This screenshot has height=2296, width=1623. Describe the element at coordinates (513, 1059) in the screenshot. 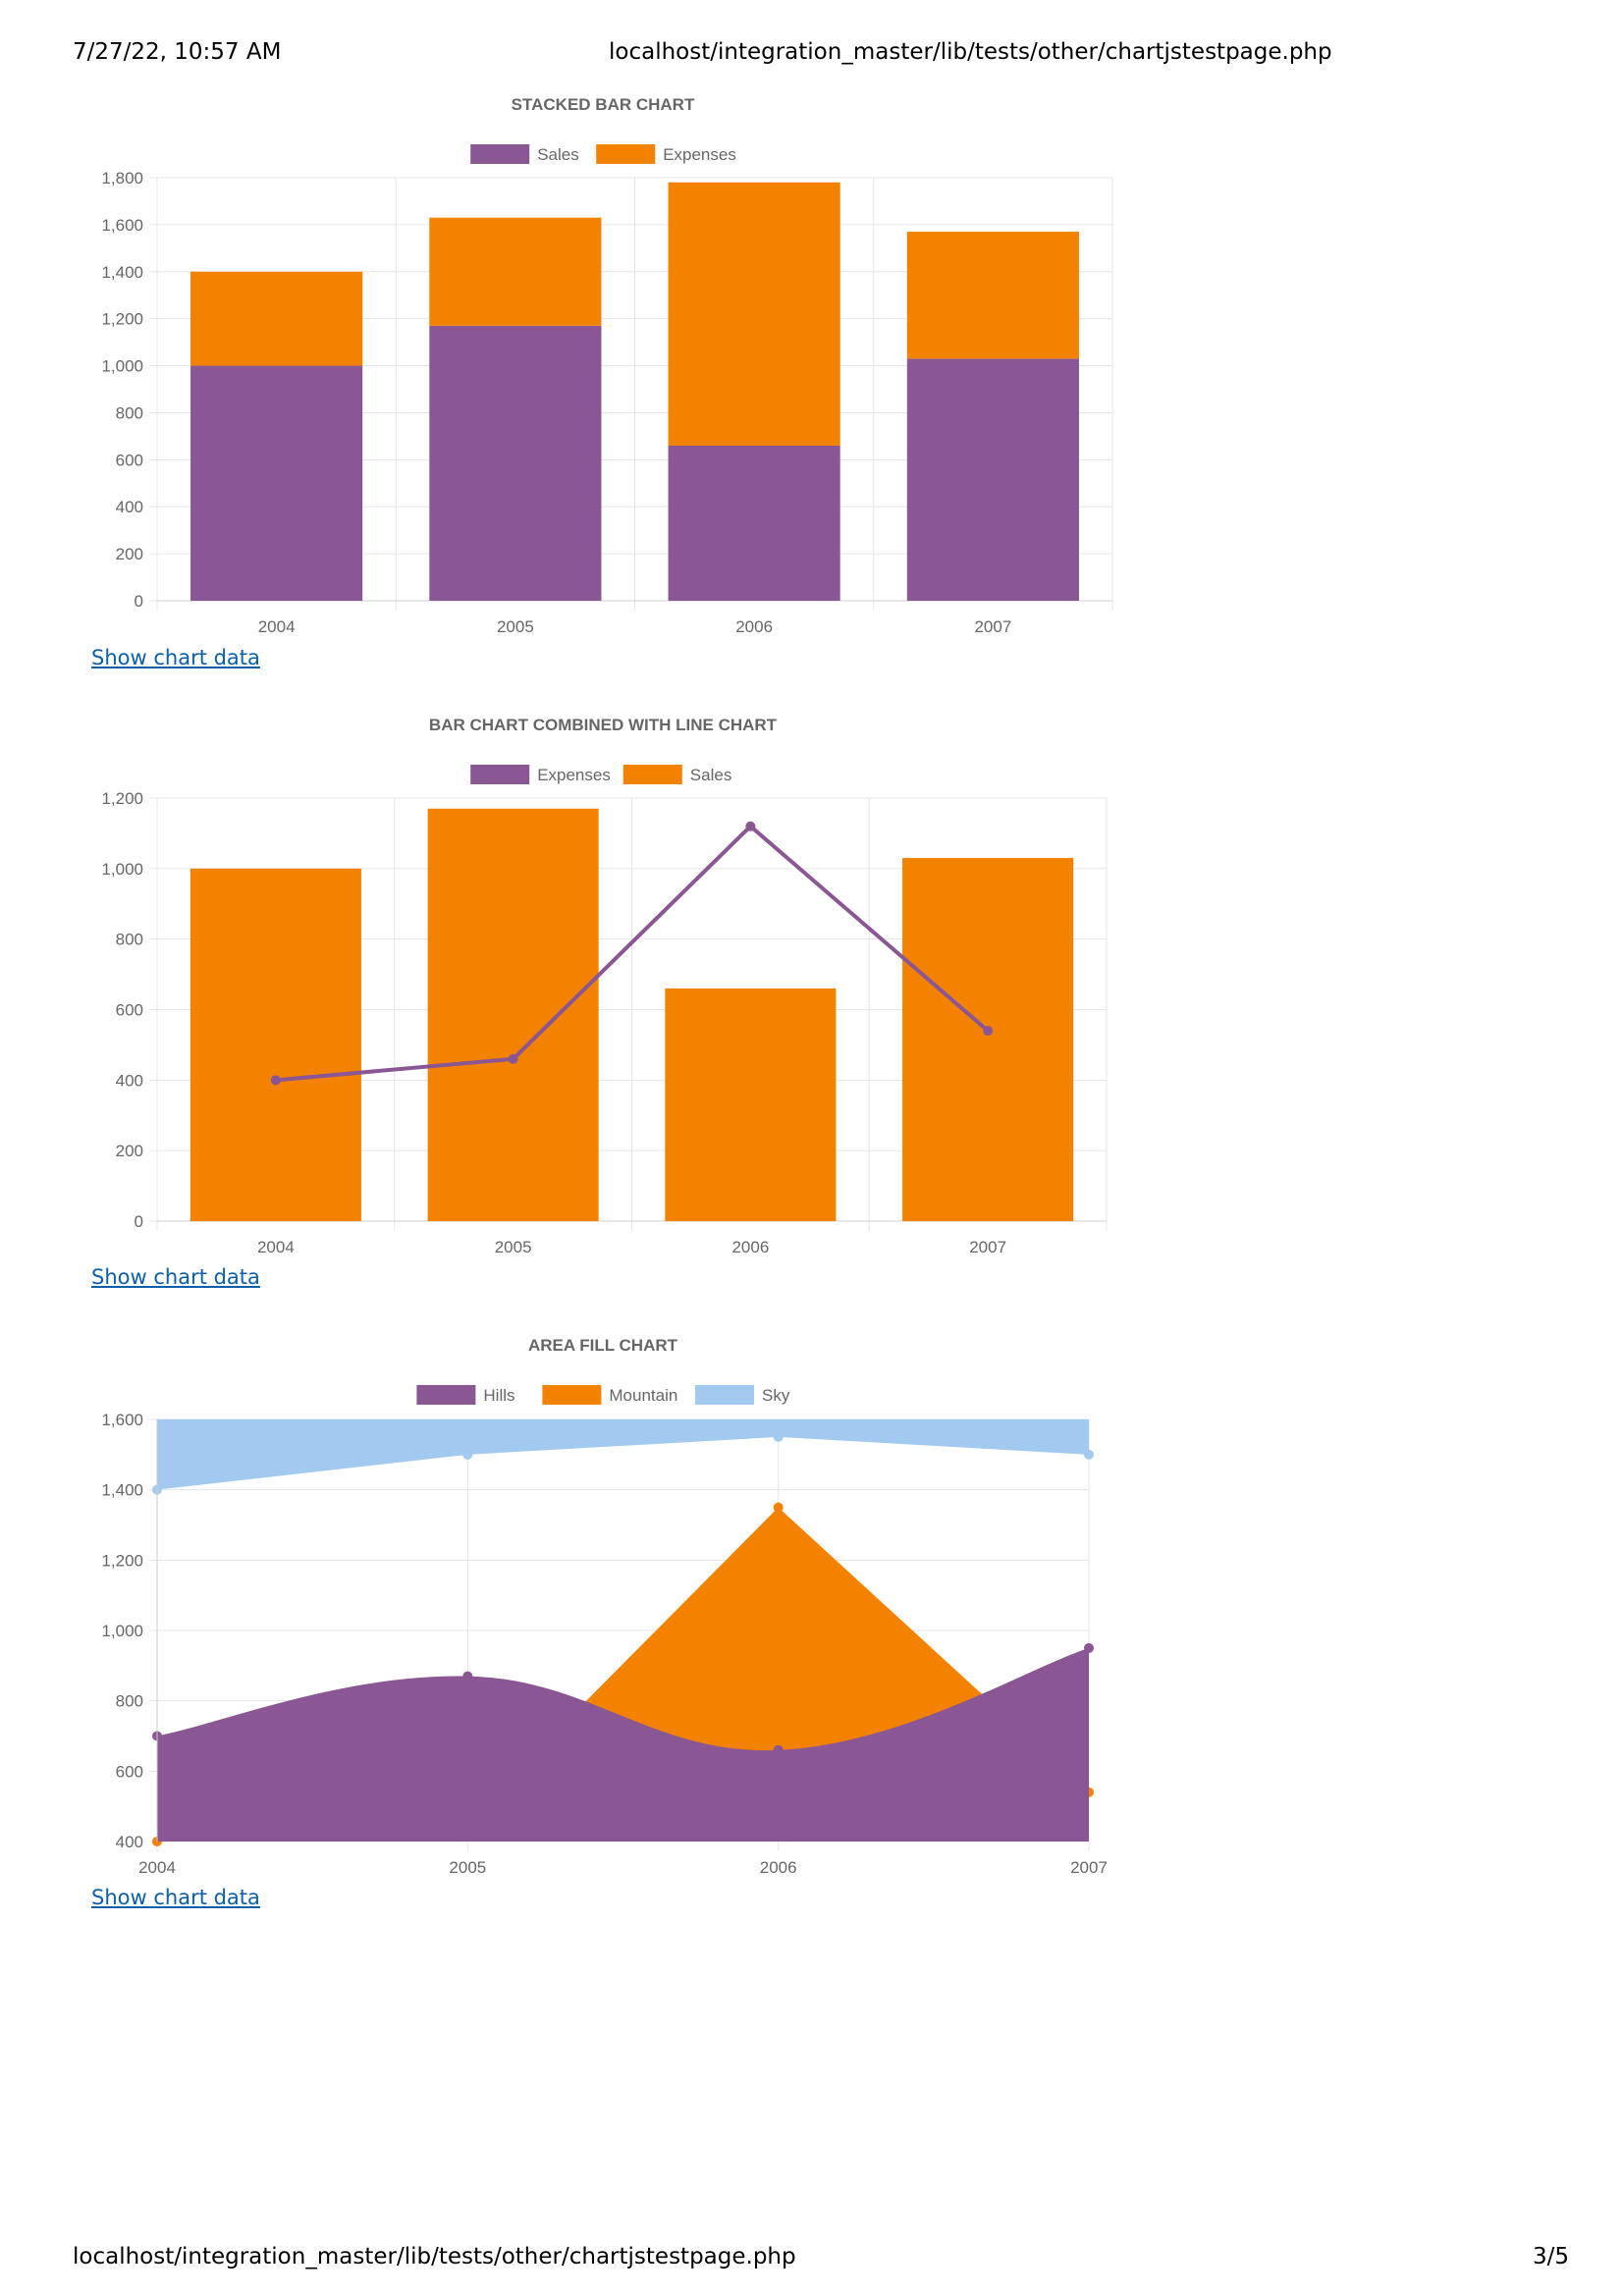

I see `point-expenses-2005` at that location.